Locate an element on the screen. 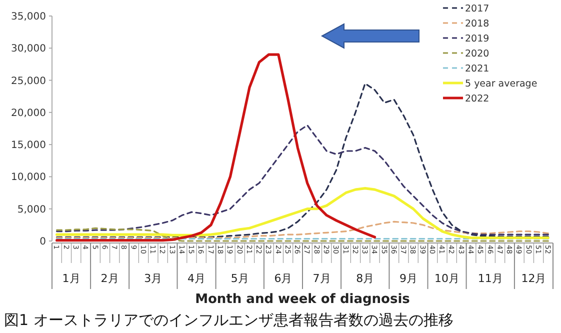  y-tick-label: 0 is located at coordinates (43, 242).